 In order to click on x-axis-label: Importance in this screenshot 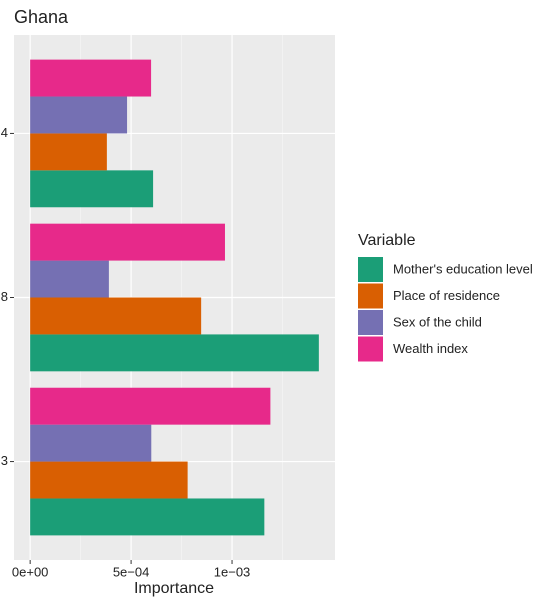, I will do `click(174, 588)`.